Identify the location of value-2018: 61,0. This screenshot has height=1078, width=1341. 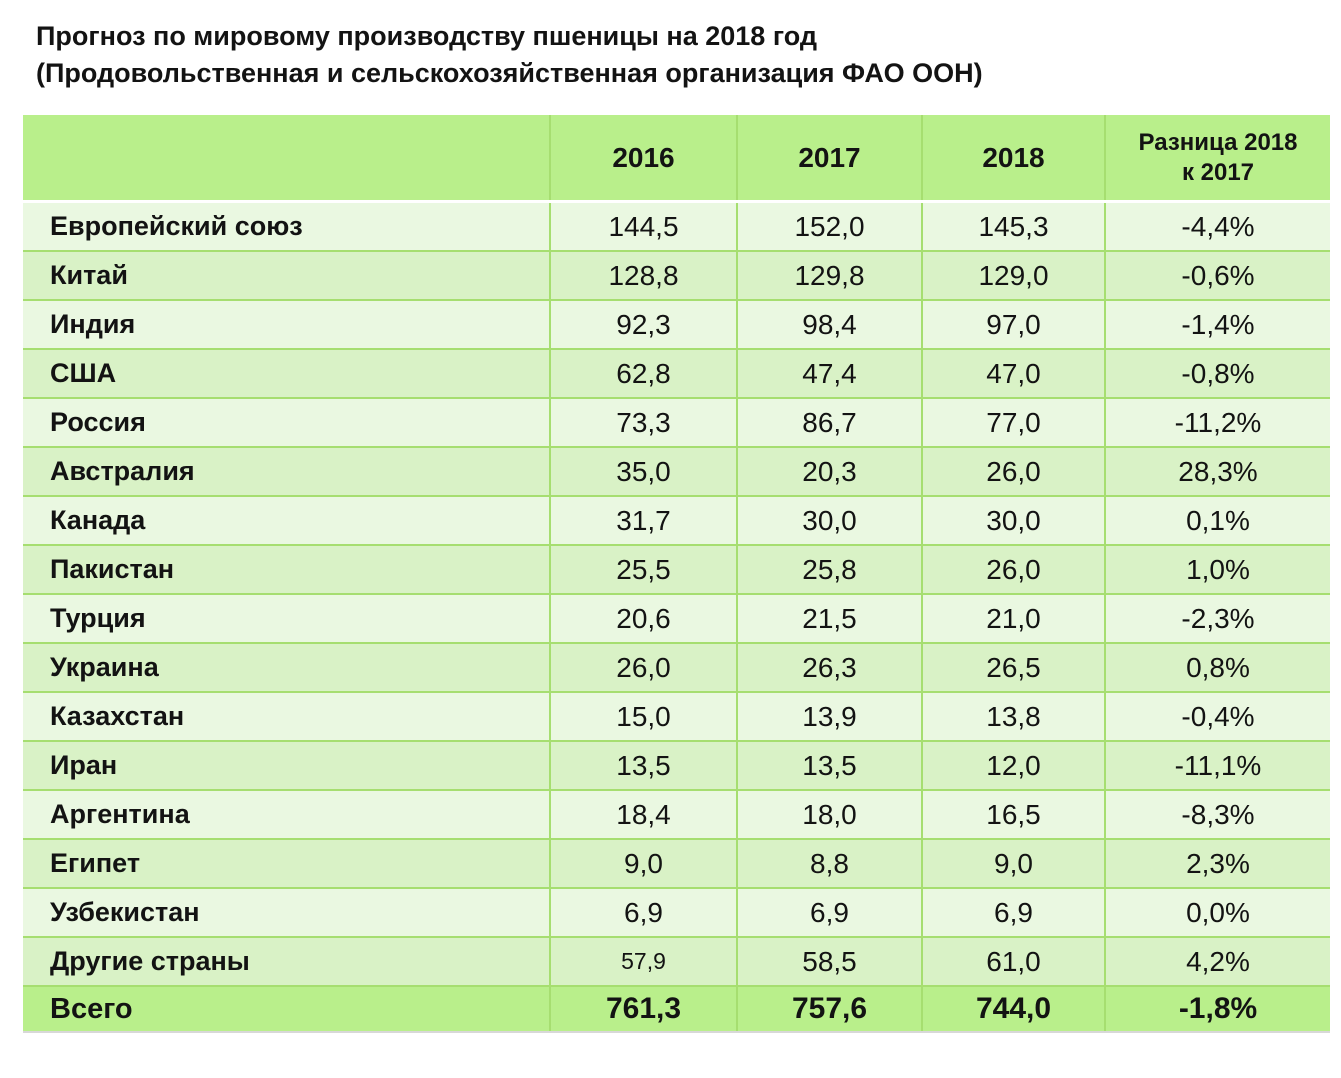
(1013, 961).